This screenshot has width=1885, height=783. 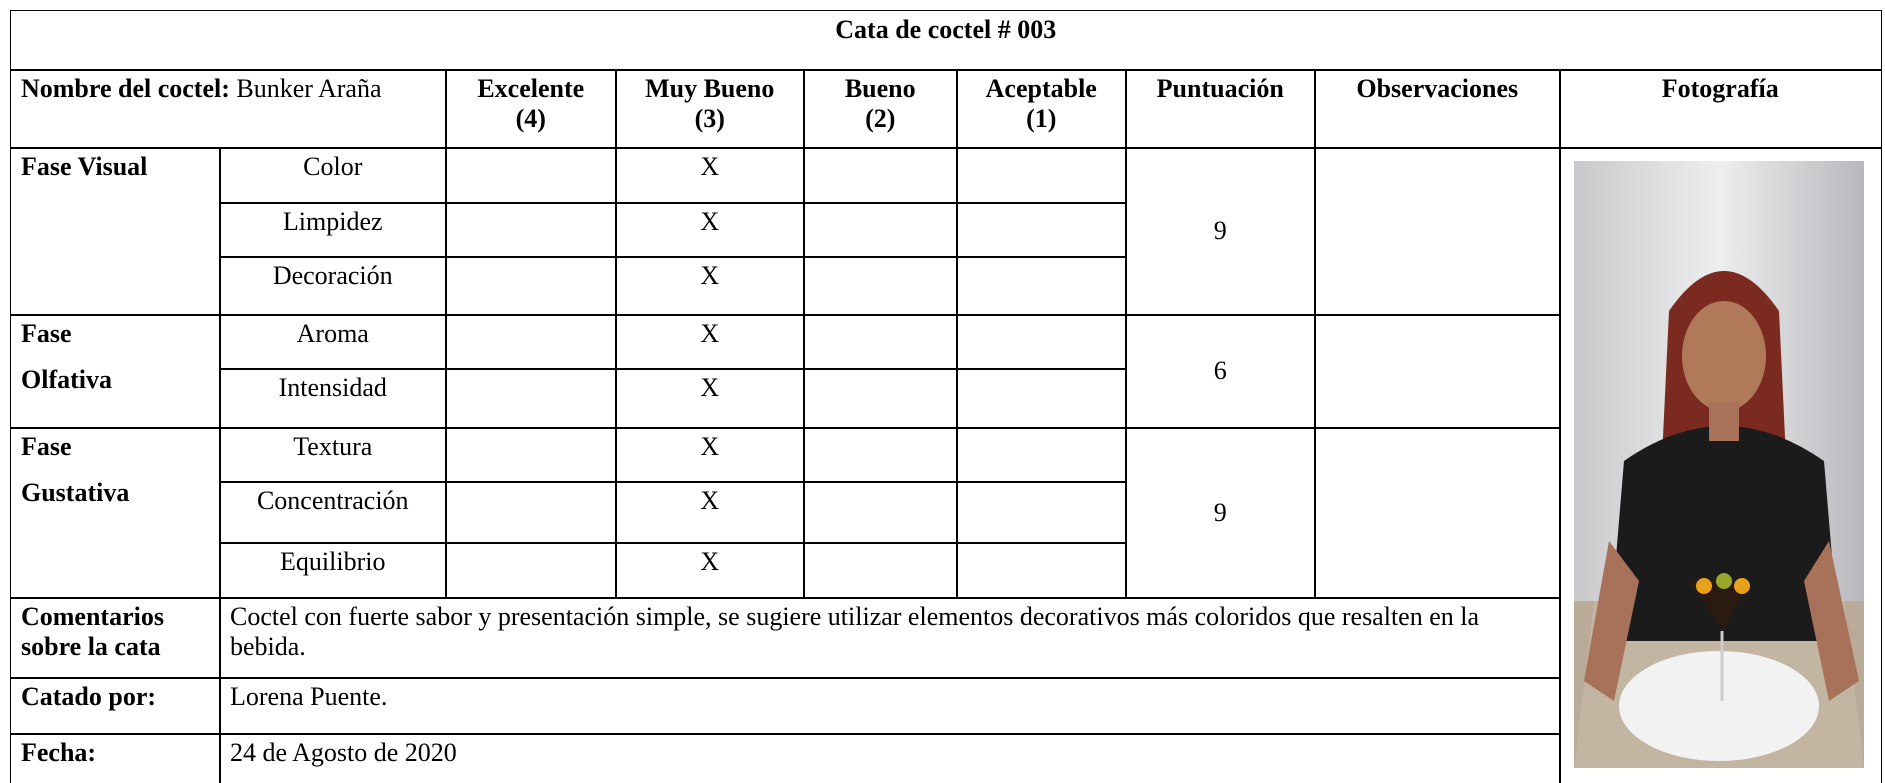 I want to click on criterion: Equilibrio, so click(x=333, y=570).